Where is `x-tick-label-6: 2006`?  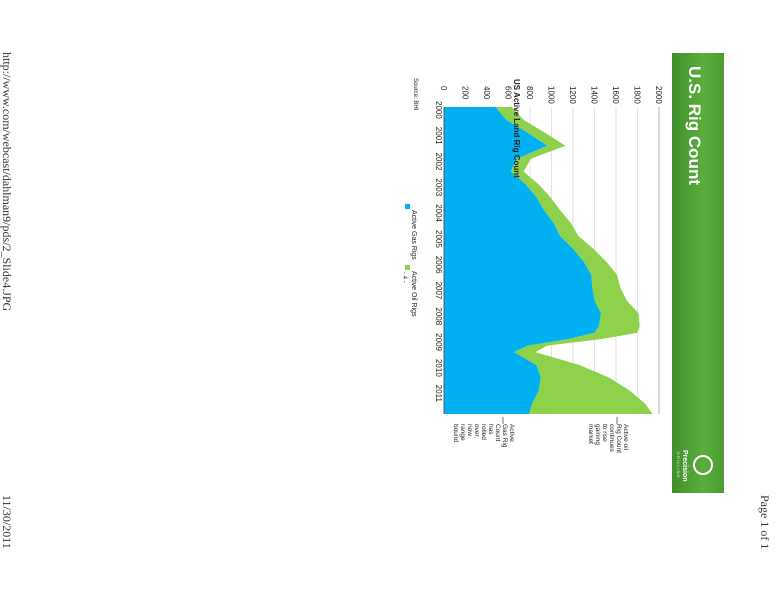
x-tick-label-6: 2006 is located at coordinates (438, 265).